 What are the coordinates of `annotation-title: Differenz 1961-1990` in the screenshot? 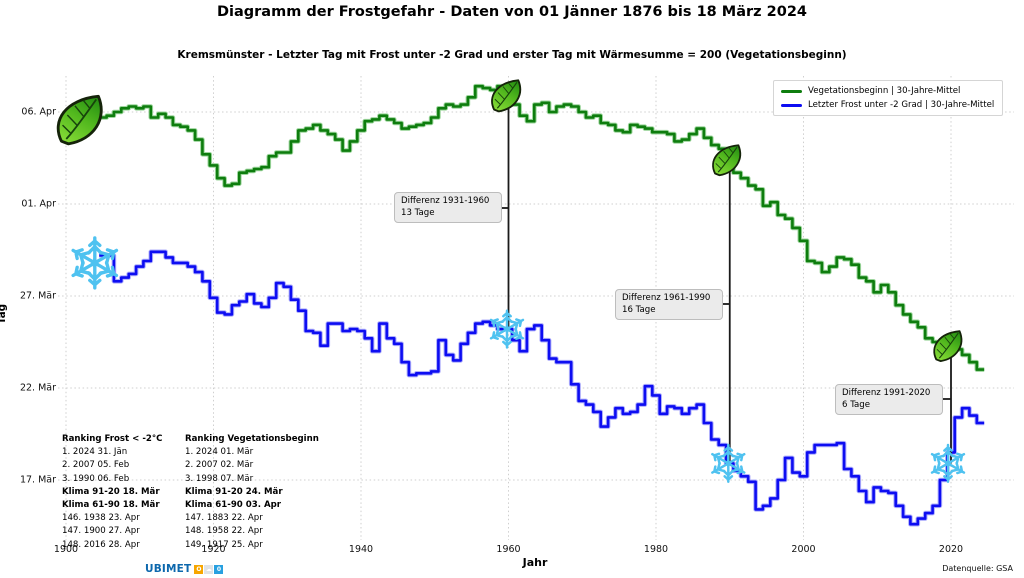 It's located at (666, 298).